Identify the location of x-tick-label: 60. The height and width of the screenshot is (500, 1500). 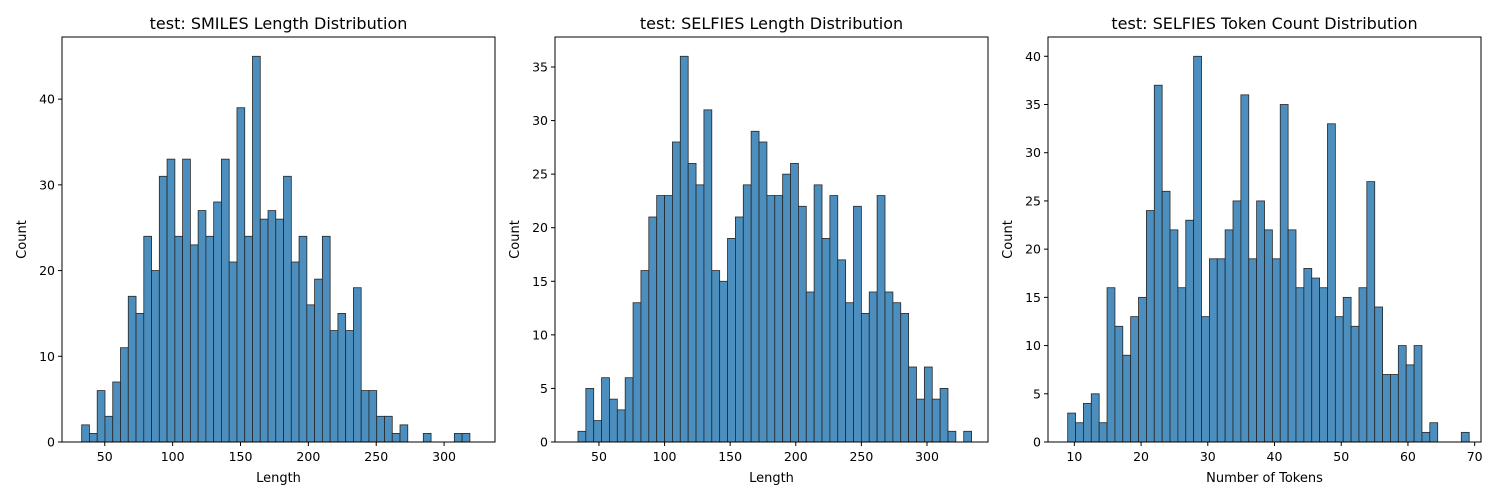
(1408, 456).